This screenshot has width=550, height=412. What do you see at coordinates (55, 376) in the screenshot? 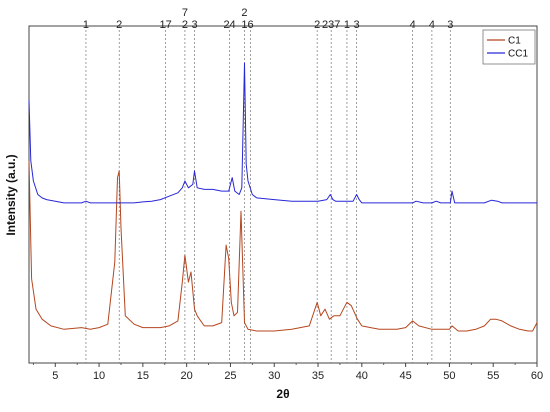
I see `x-tick-label: 5` at bounding box center [55, 376].